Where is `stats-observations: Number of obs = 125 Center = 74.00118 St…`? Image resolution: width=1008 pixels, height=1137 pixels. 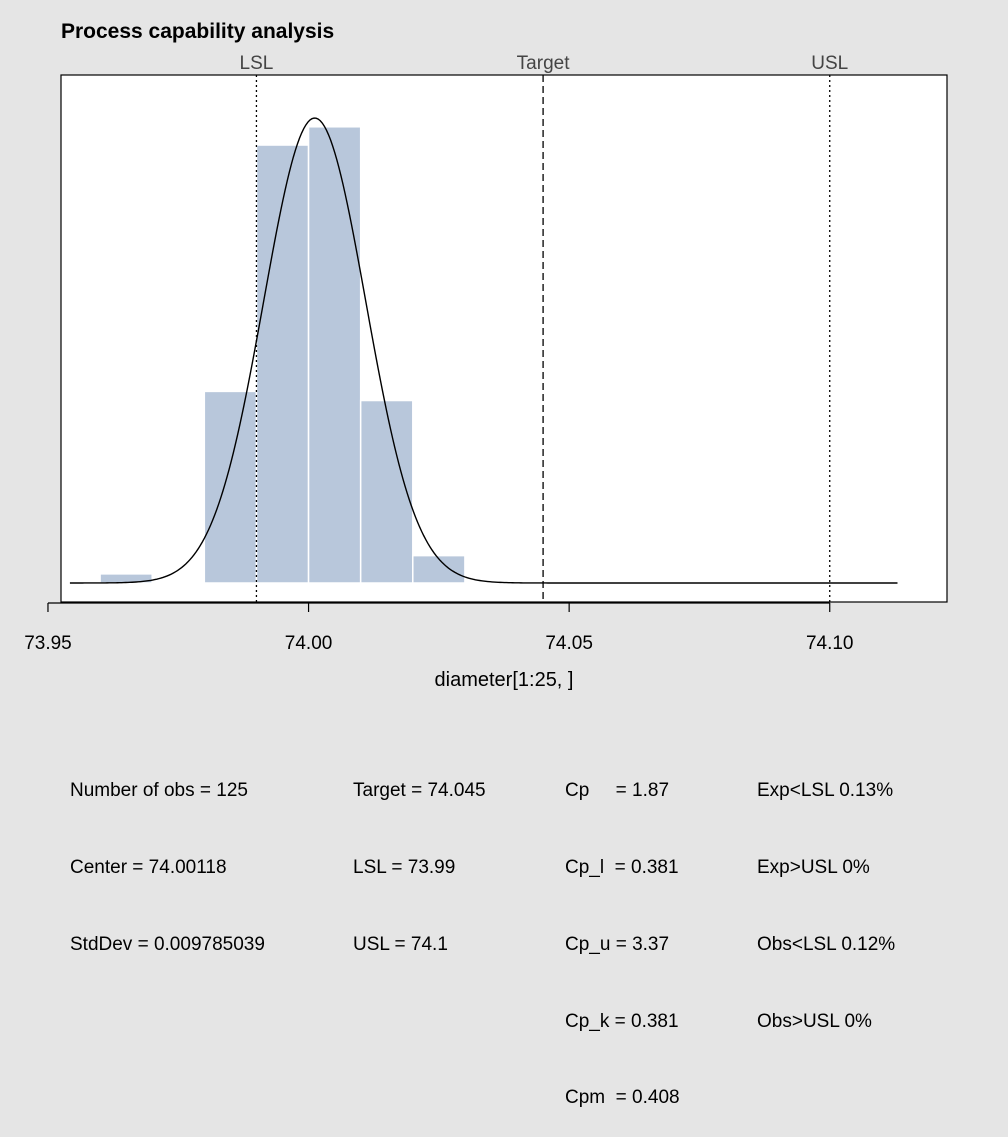
stats-observations: Number of obs = 125 Center = 74.00118 St… is located at coordinates (167, 855).